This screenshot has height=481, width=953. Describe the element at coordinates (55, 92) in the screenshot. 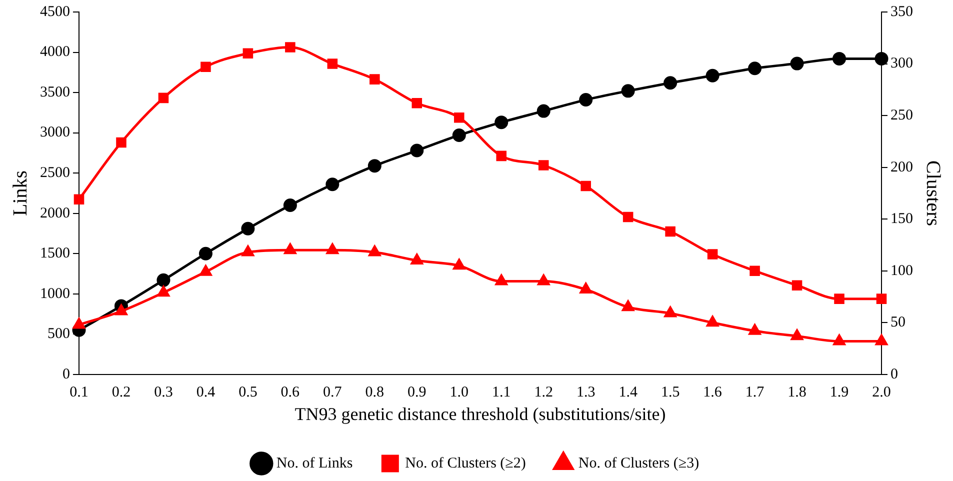

I see `y-tick-label: 3500` at that location.